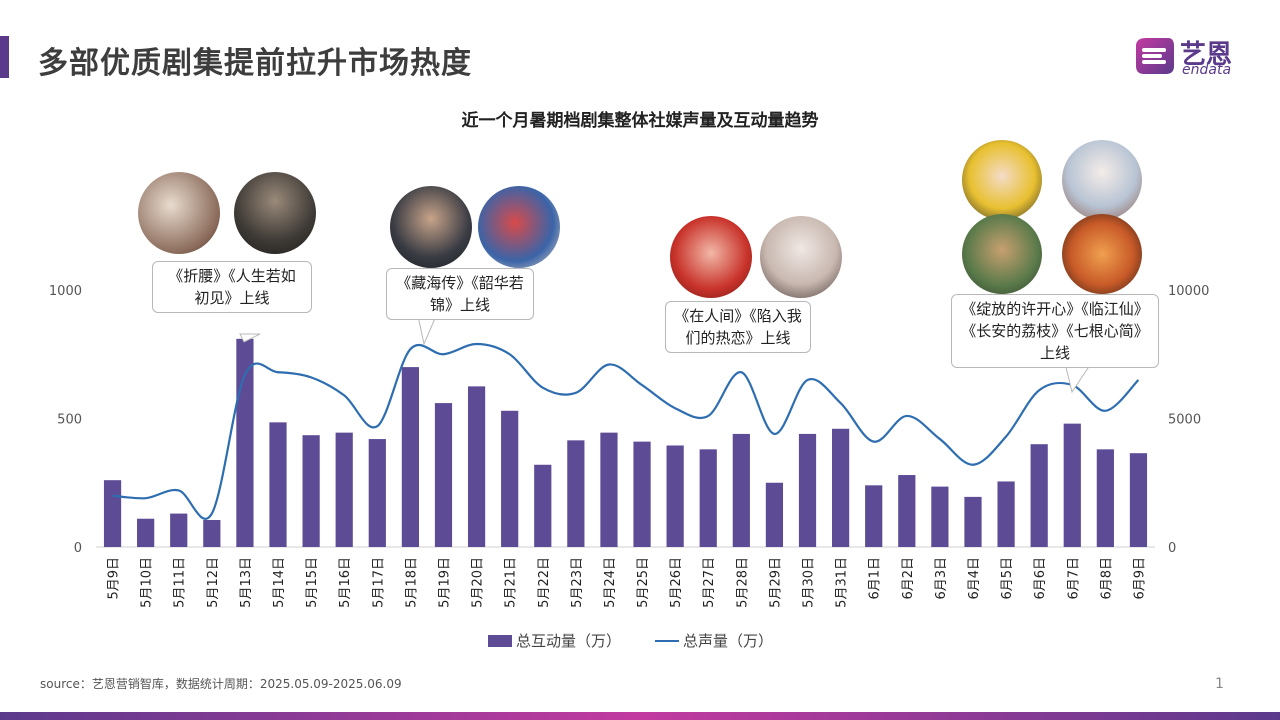 This screenshot has width=1280, height=720. I want to click on callout-3: 《在人间》《陷入我们的热恋》上线, so click(738, 327).